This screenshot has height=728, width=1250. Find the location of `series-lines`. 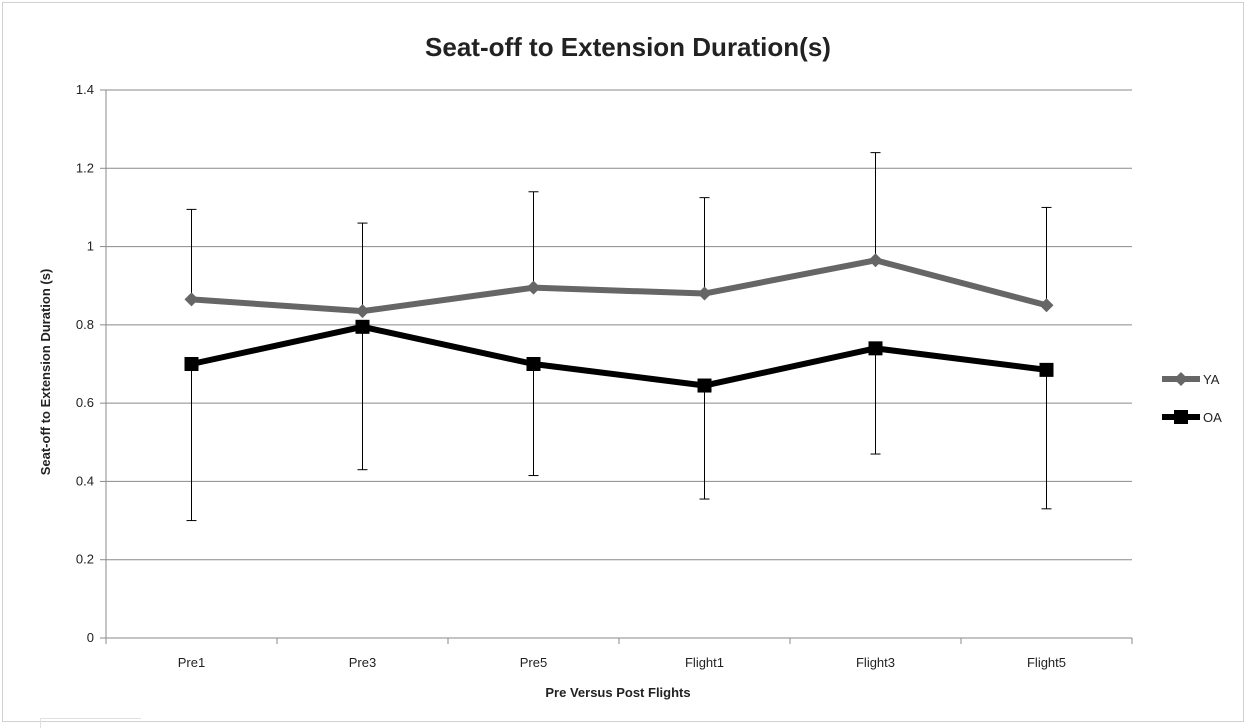

series-lines is located at coordinates (619, 323).